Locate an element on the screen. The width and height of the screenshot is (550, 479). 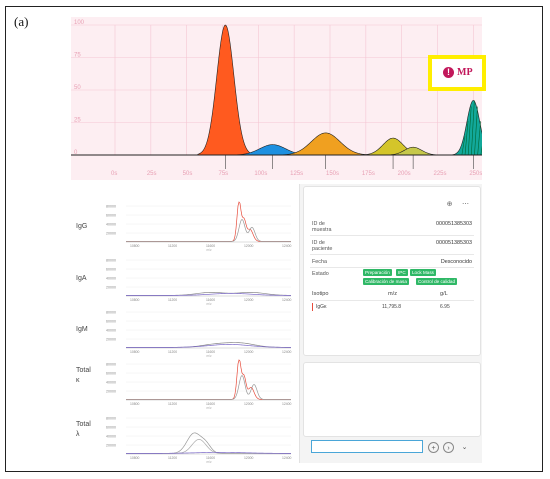
x-tick-label: 75s is located at coordinates (224, 174).